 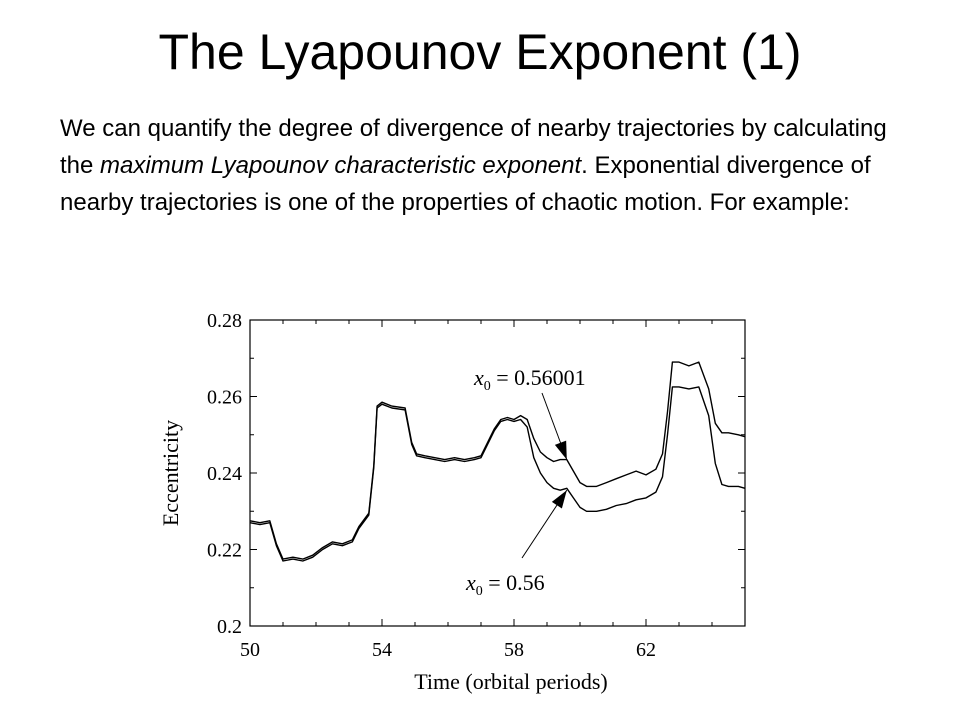 What do you see at coordinates (224, 321) in the screenshot?
I see `y-tick-label: 0.28` at bounding box center [224, 321].